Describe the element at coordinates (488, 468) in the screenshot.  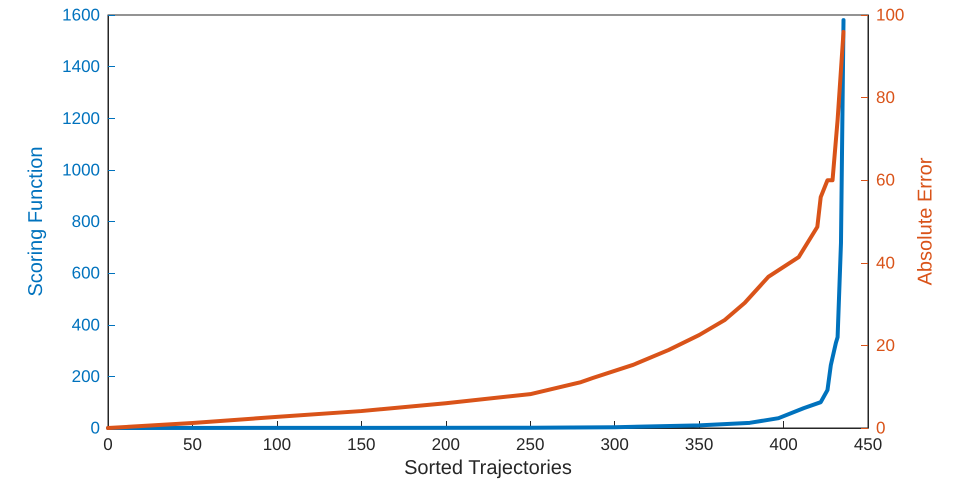
I see `x-axis-title: Sorted Trajectories` at that location.